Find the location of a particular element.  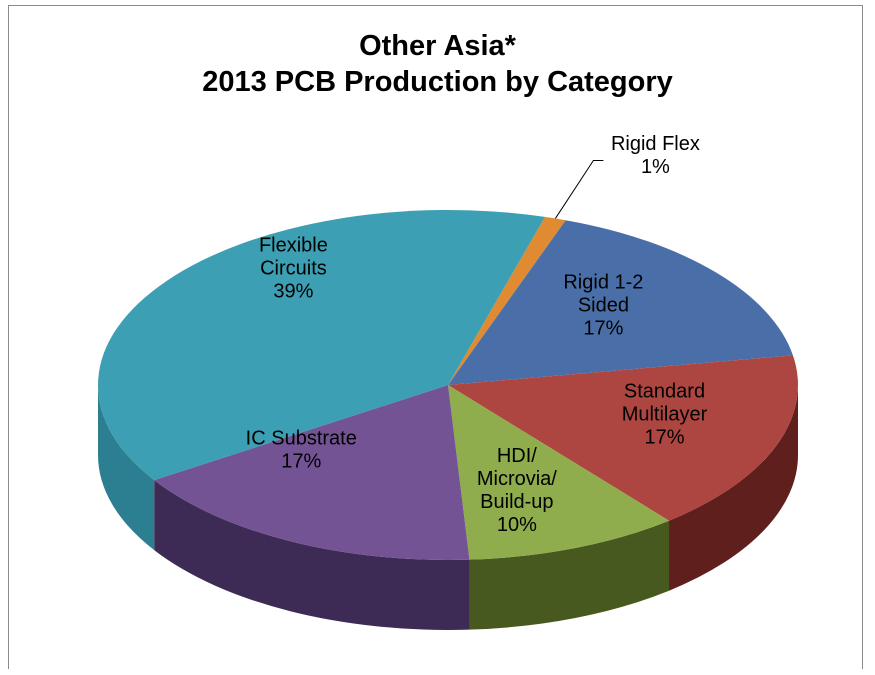

data-label-ic-substrate: IC Substrate 17% is located at coordinates (301, 449).